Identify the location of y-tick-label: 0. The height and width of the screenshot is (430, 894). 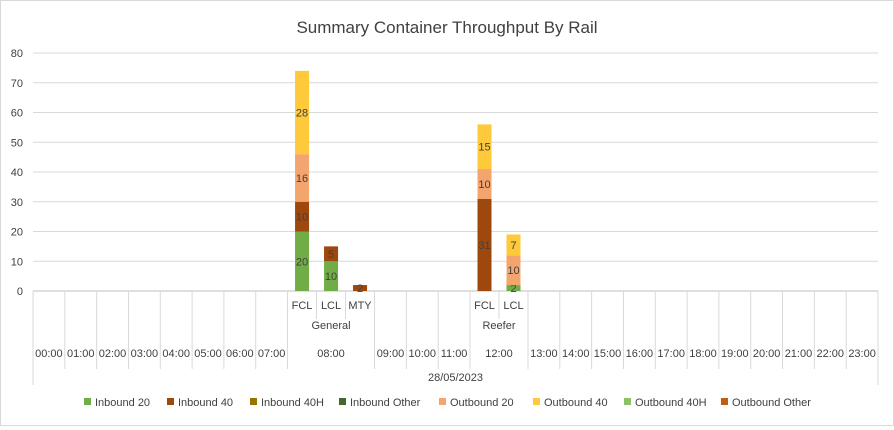
(20, 292).